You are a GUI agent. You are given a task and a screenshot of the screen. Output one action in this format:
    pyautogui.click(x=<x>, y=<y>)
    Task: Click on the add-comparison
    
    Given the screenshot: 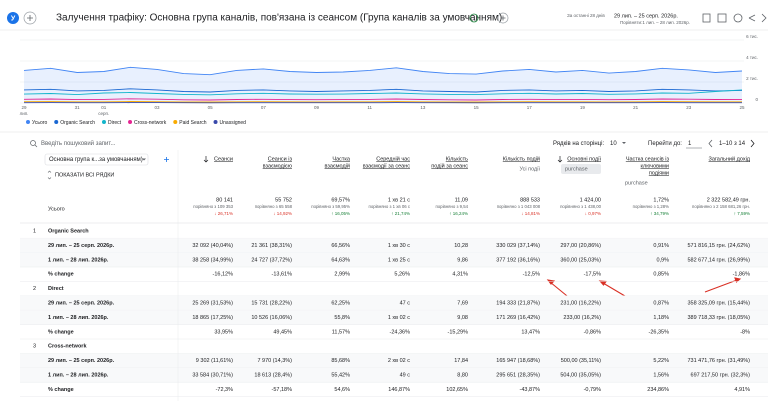 What is the action you would take?
    pyautogui.click(x=503, y=18)
    